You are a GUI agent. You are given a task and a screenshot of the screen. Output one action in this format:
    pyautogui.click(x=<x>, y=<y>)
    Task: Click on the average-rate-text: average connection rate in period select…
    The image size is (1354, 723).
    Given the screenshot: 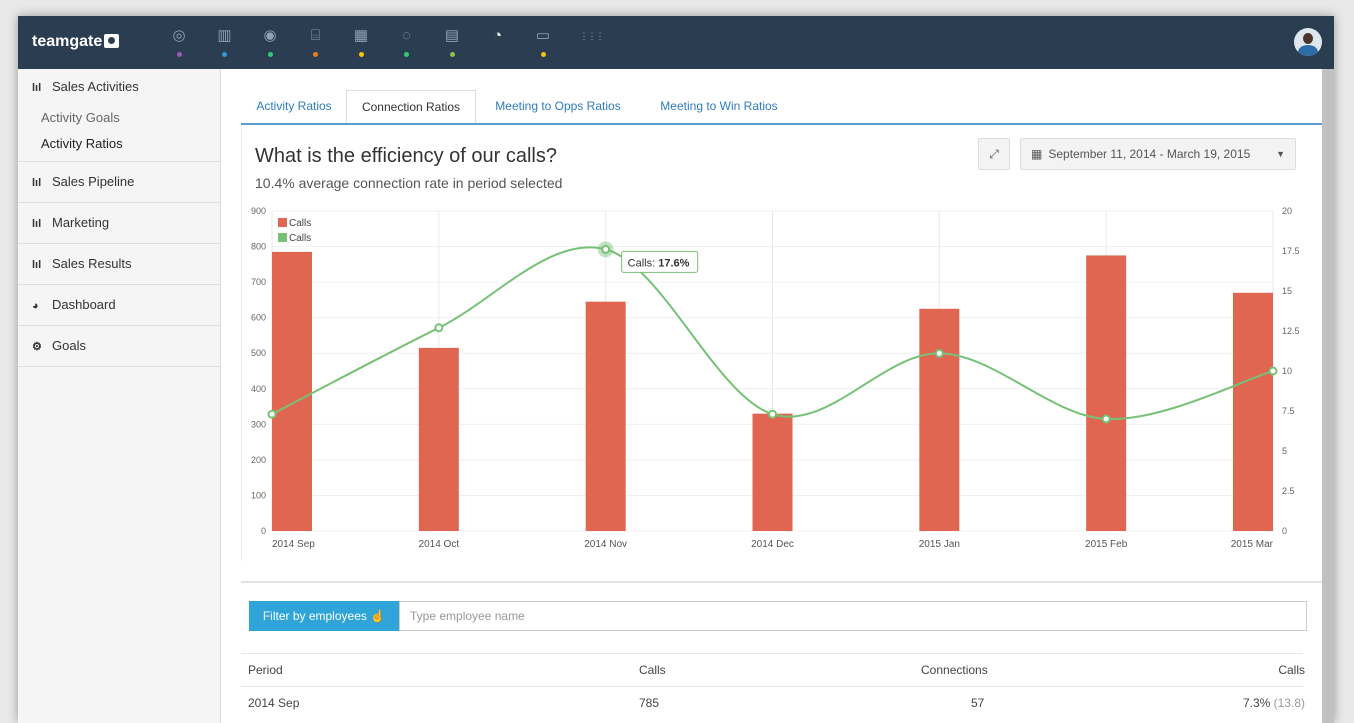 What is the action you would take?
    pyautogui.click(x=428, y=183)
    